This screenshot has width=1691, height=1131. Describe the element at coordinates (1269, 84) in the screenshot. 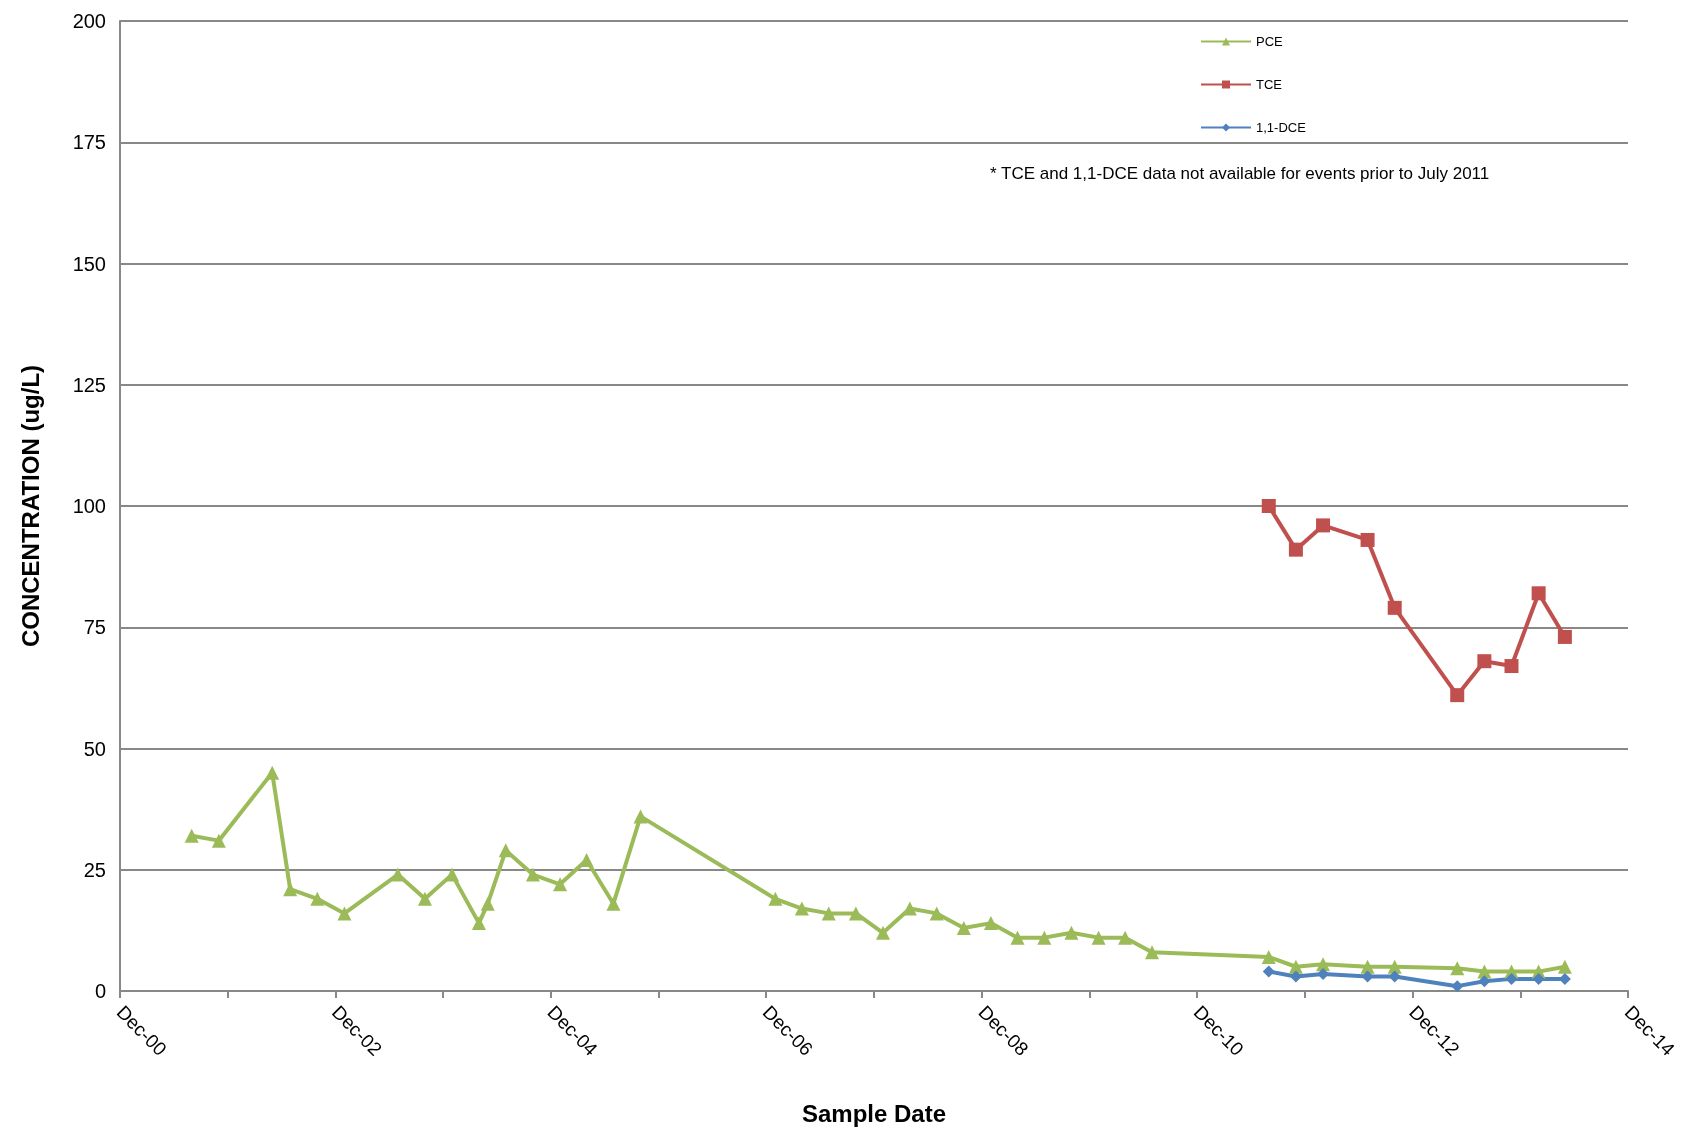

I see `legend-label: TCE` at that location.